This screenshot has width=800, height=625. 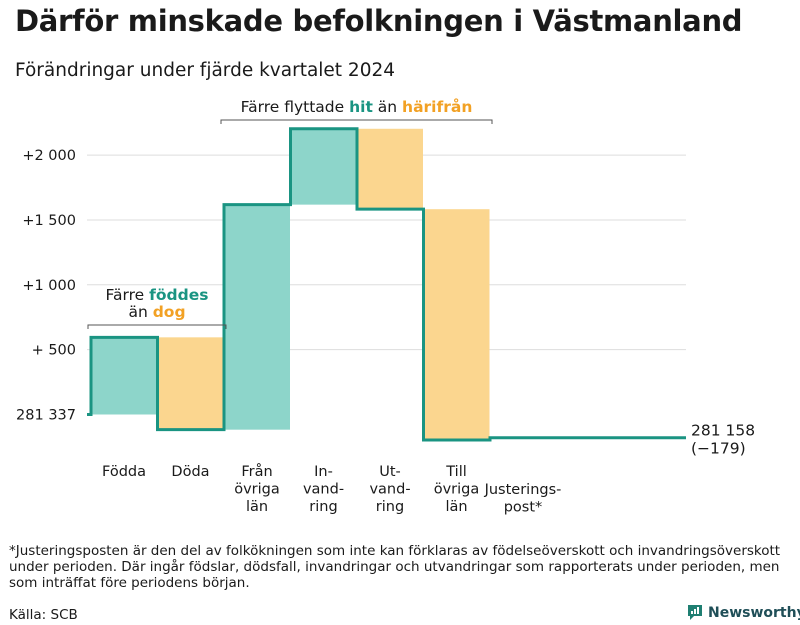 What do you see at coordinates (323, 472) in the screenshot?
I see `category-label: In-` at bounding box center [323, 472].